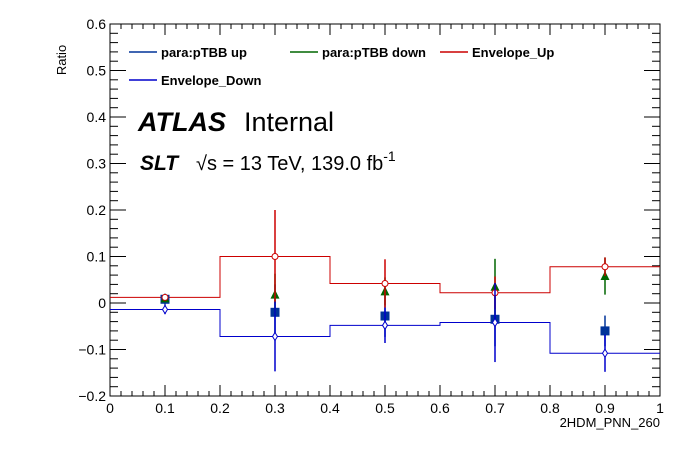 The image size is (696, 472). What do you see at coordinates (374, 52) in the screenshot?
I see `legend-label: para:pTBB down` at bounding box center [374, 52].